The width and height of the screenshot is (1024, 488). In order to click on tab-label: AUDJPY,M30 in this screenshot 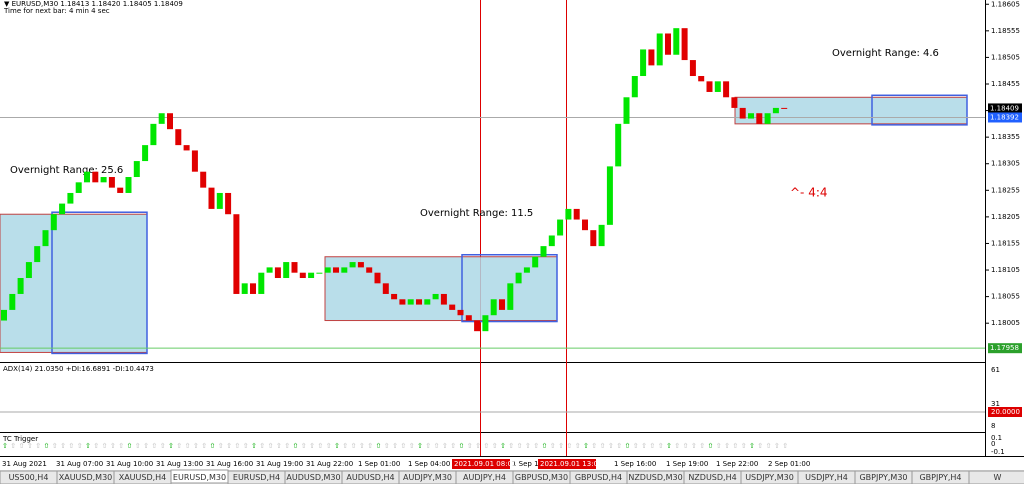, I will do `click(427, 477)`.